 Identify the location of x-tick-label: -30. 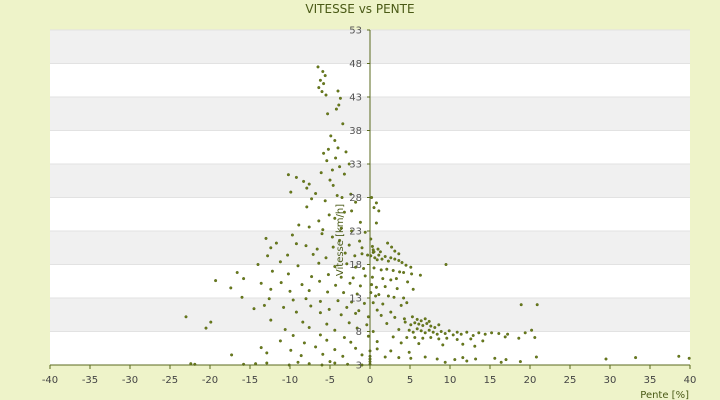
(130, 380).